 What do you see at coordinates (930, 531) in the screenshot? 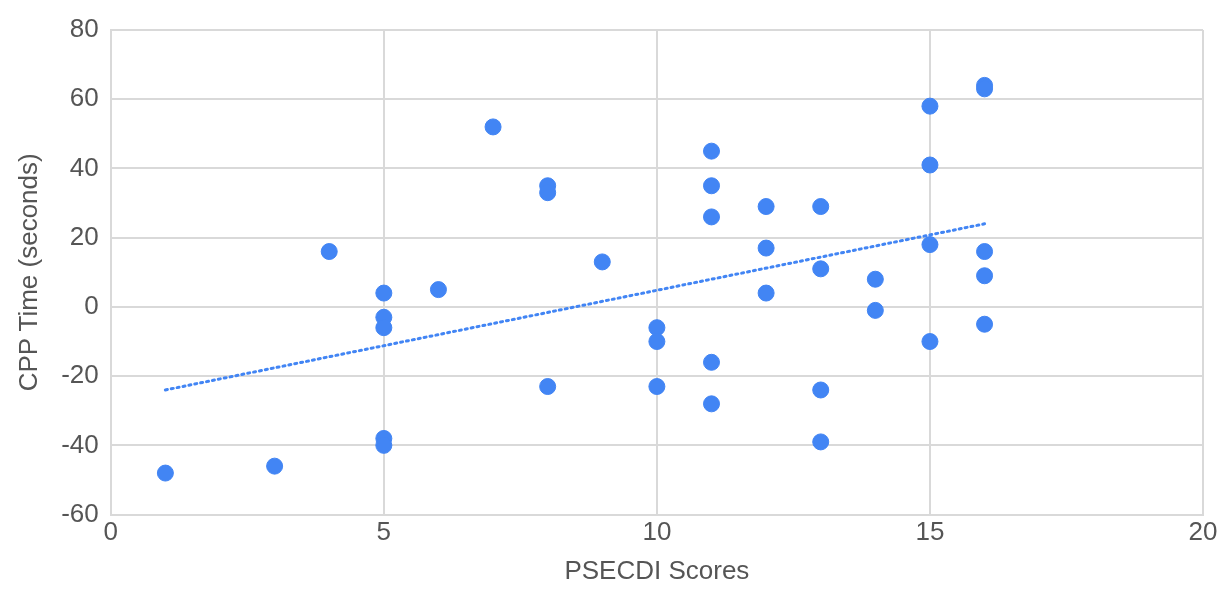
I see `x-tick-label: 15` at bounding box center [930, 531].